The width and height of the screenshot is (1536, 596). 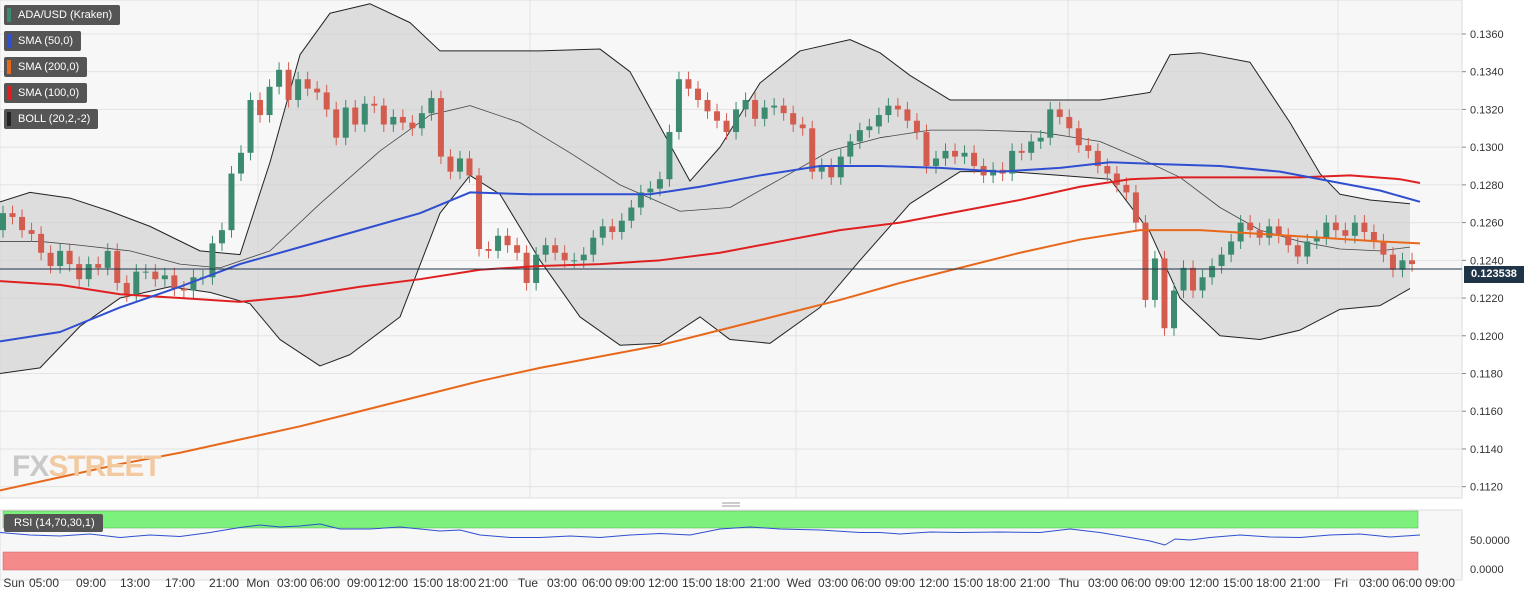 What do you see at coordinates (1487, 261) in the screenshot?
I see `y-tick-label: 0.1240` at bounding box center [1487, 261].